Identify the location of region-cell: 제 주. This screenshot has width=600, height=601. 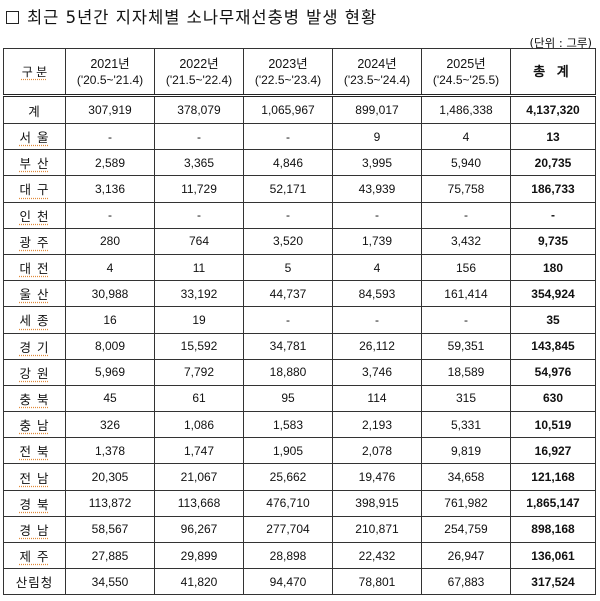
(34, 555).